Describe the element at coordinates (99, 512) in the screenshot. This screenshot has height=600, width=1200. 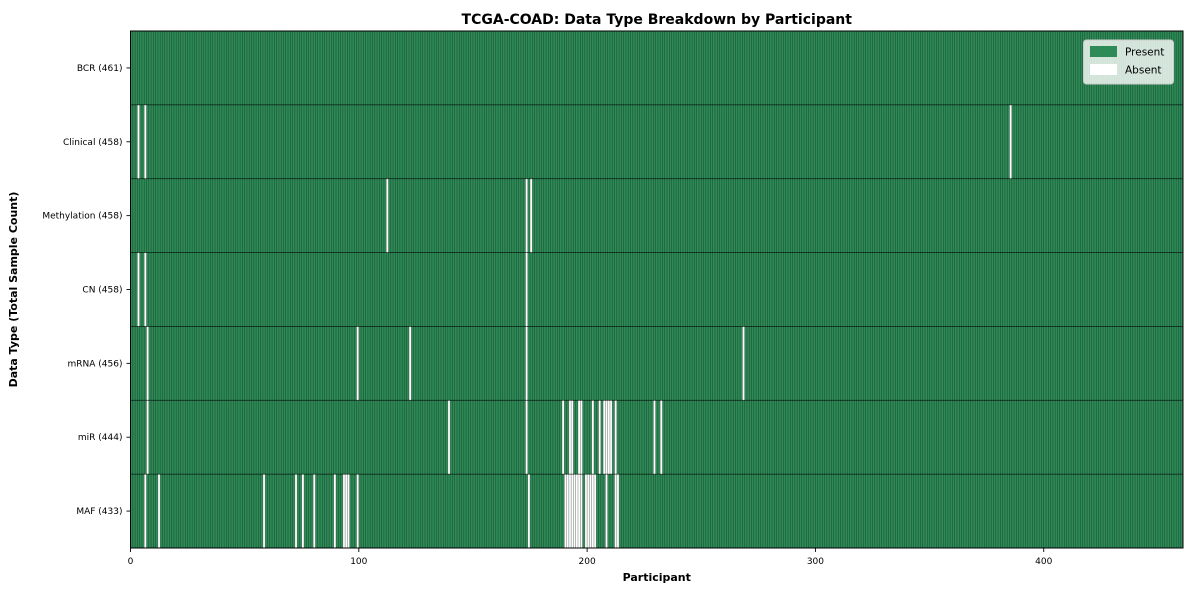
I see `y-tick-label: MAF (433)` at that location.